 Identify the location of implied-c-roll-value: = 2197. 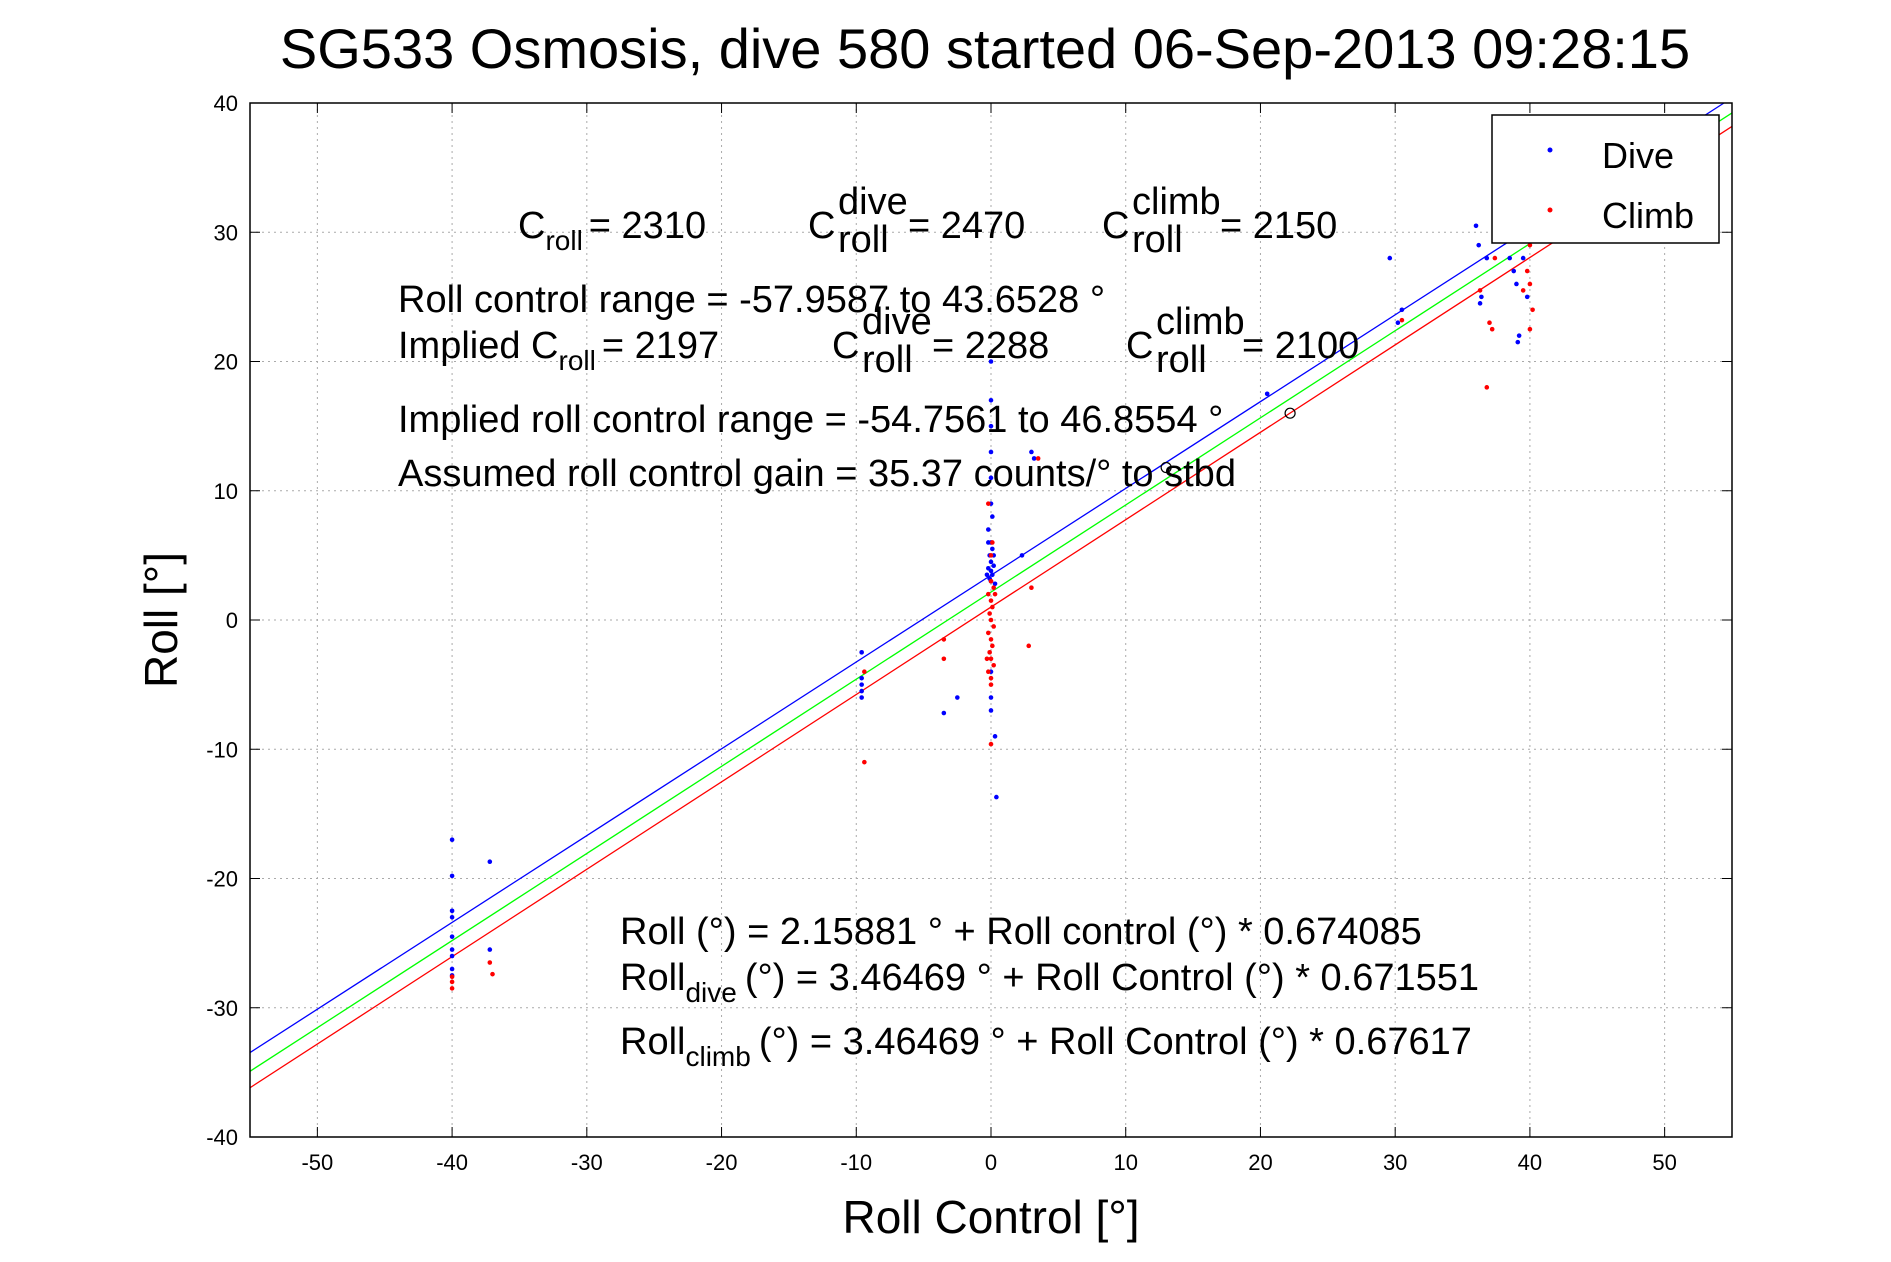
(660, 346).